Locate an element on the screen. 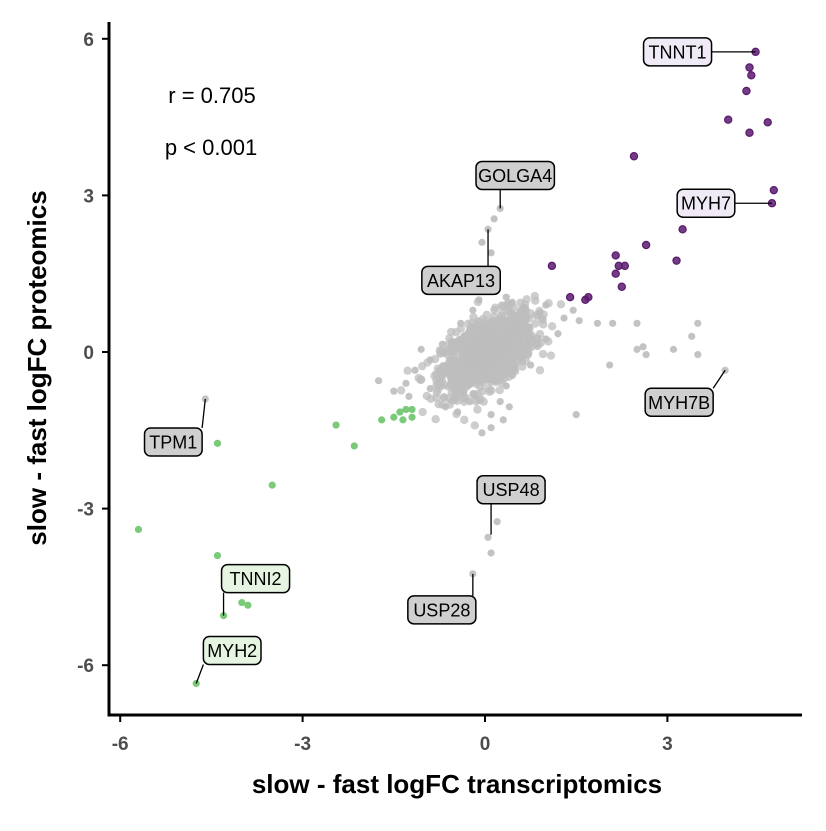 The width and height of the screenshot is (826, 831). x-tick-label: -3 is located at coordinates (302, 744).